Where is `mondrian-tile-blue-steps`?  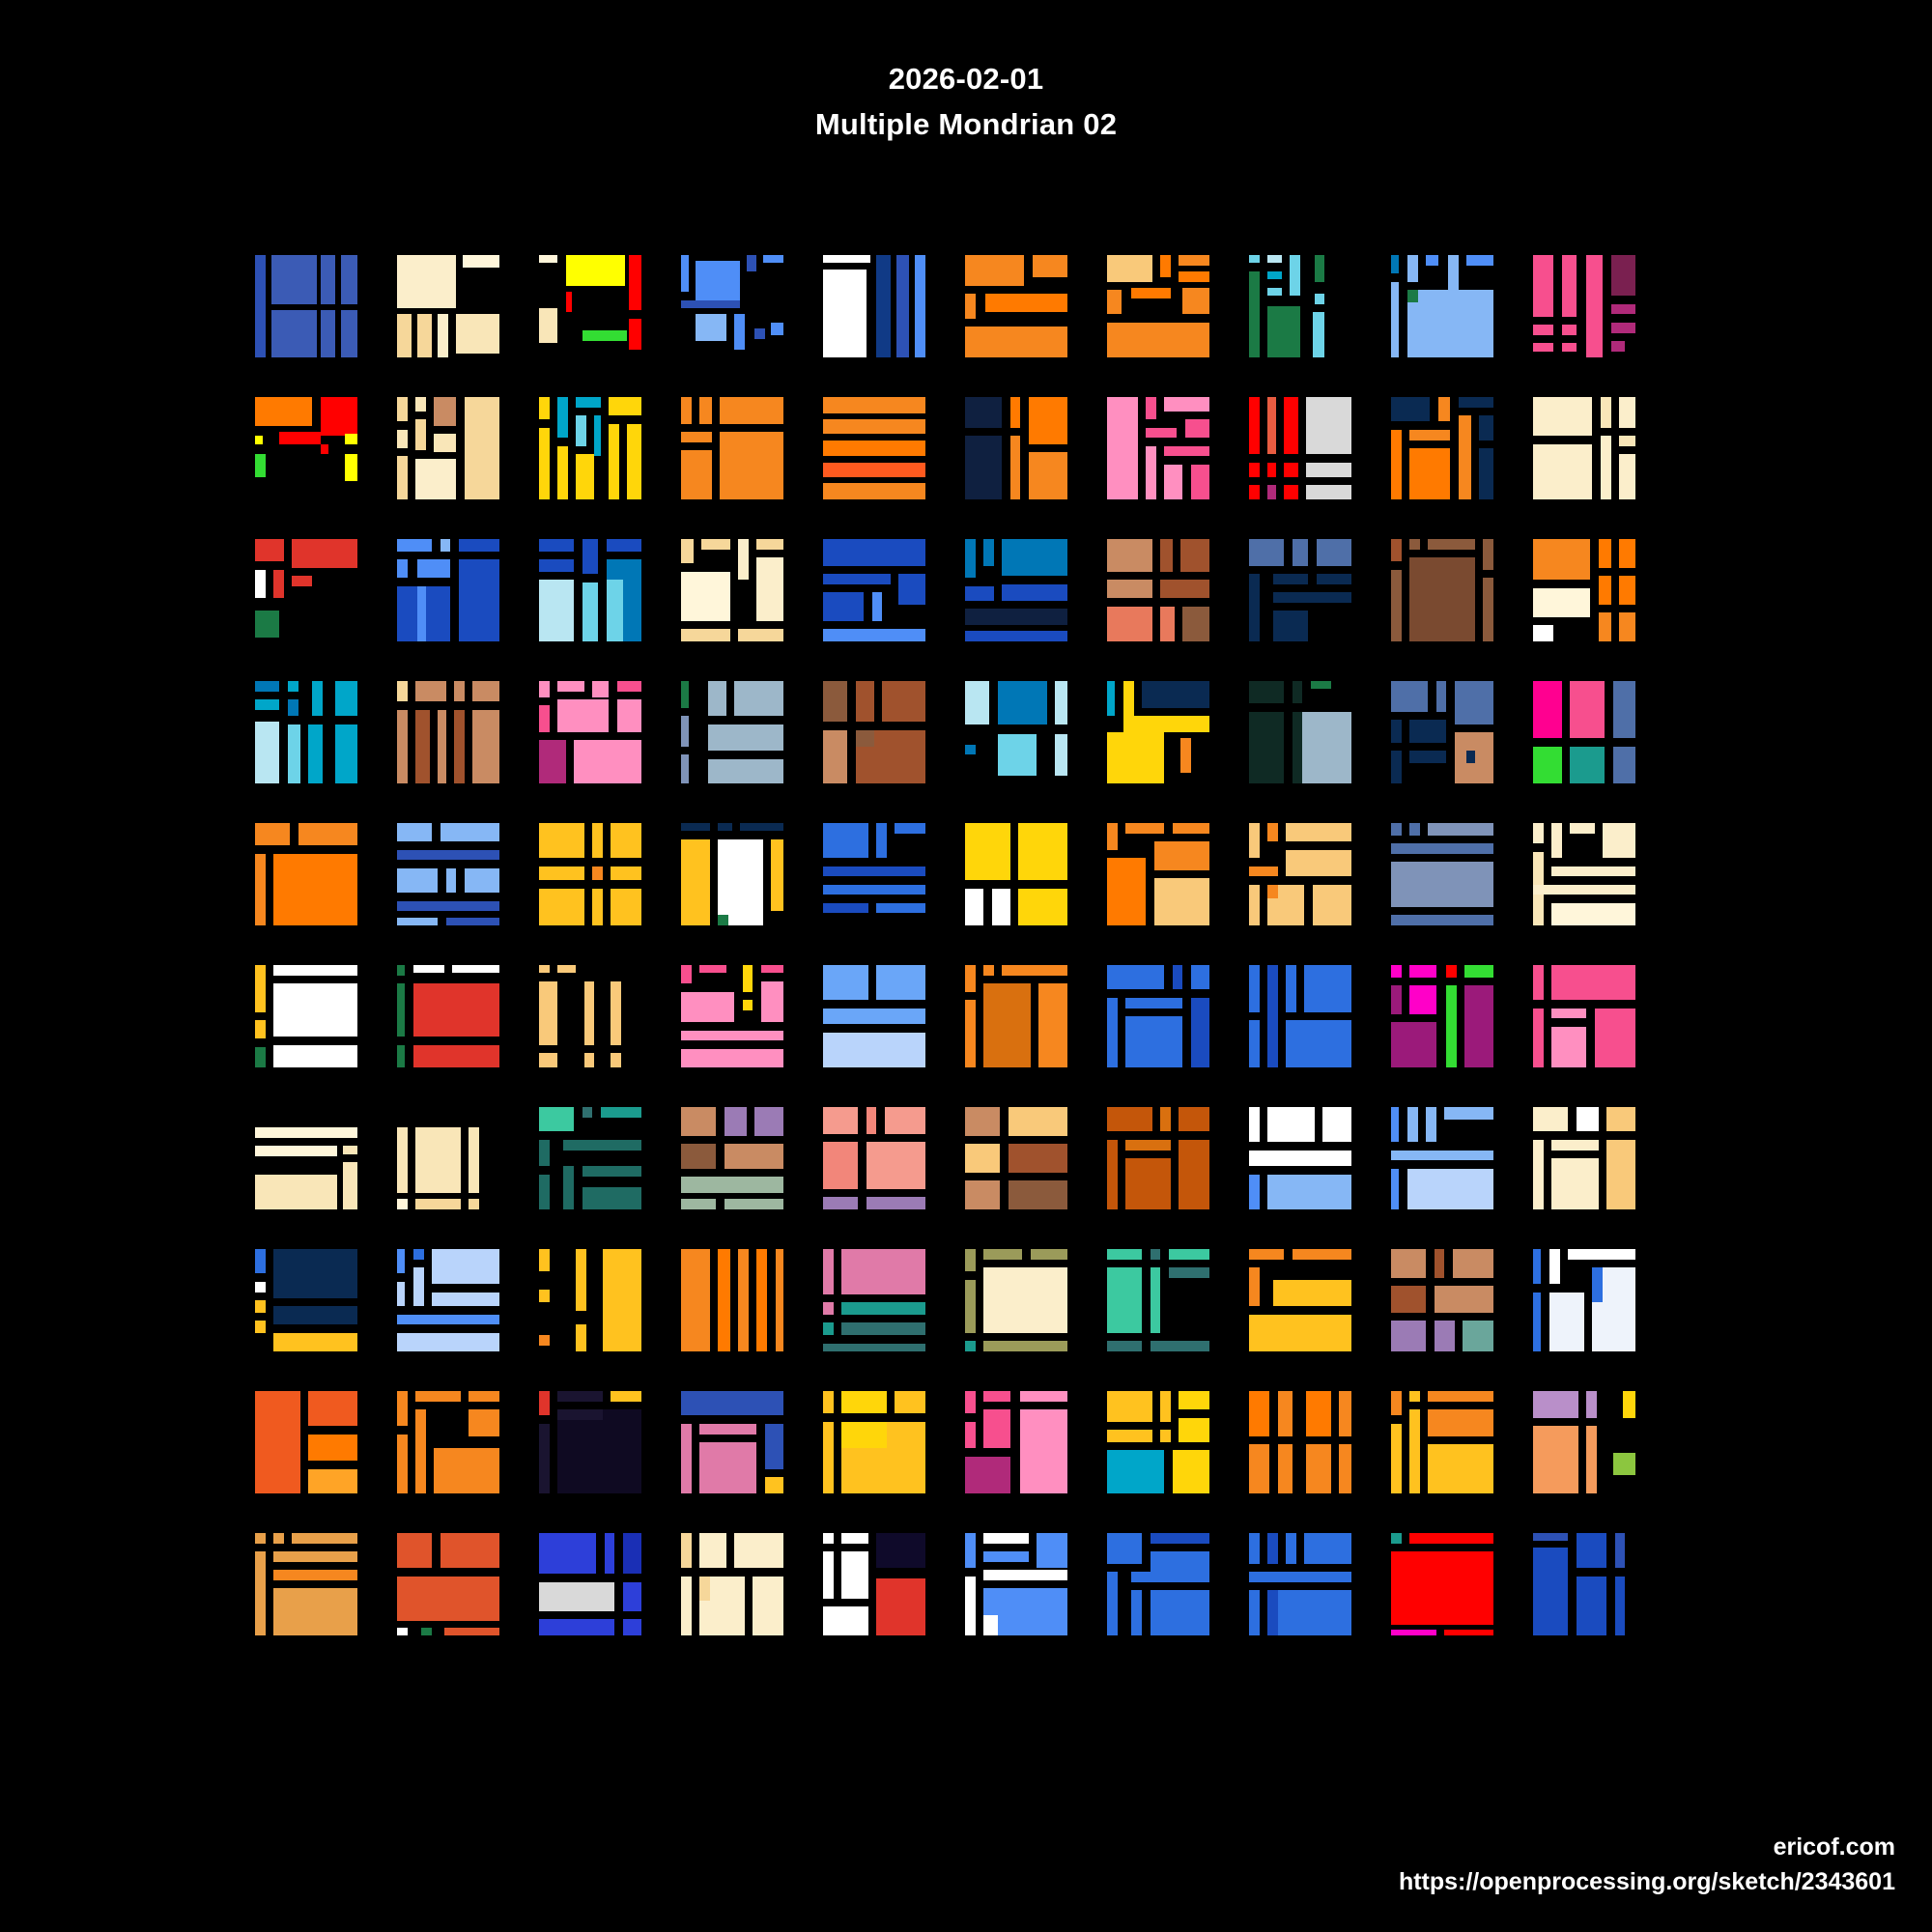
mondrian-tile-blue-steps is located at coordinates (732, 306).